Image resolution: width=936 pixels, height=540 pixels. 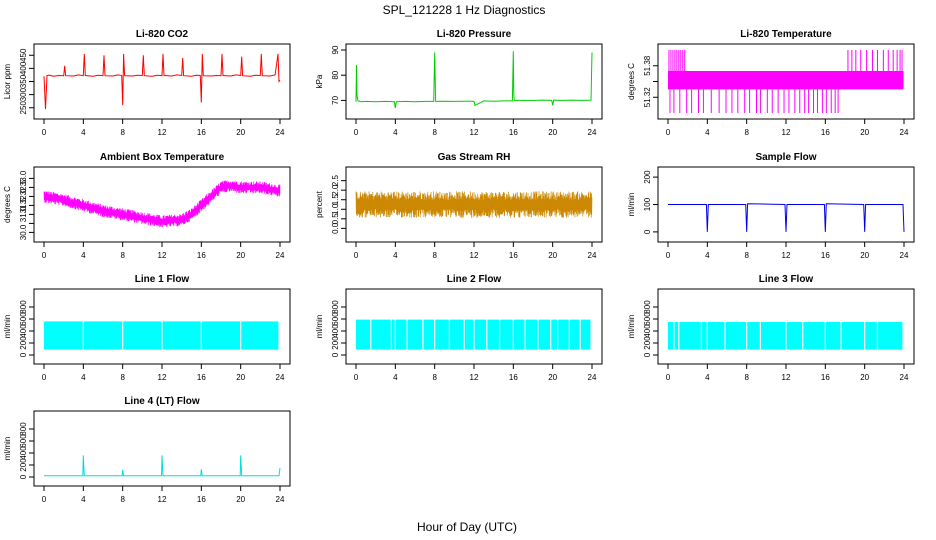 What do you see at coordinates (668, 377) in the screenshot?
I see `x-tick-label-line3-0: 0` at bounding box center [668, 377].